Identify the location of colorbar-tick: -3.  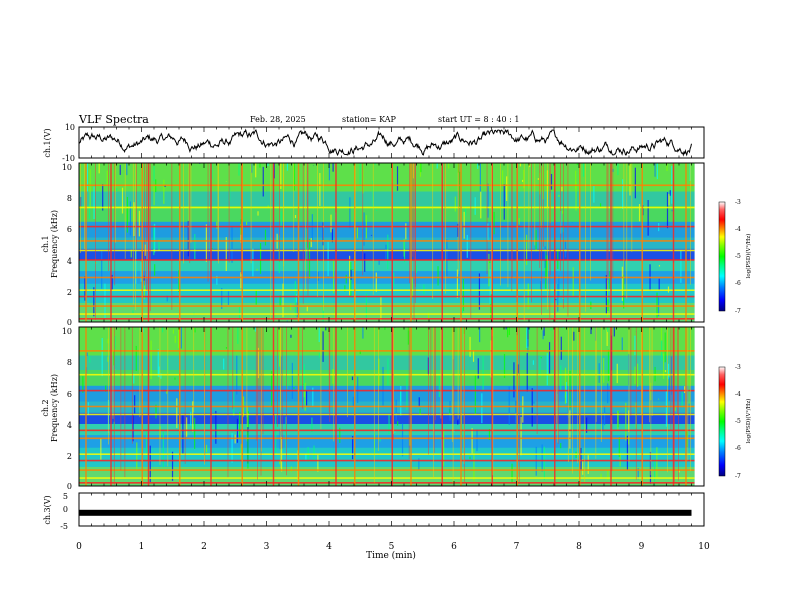
(738, 367).